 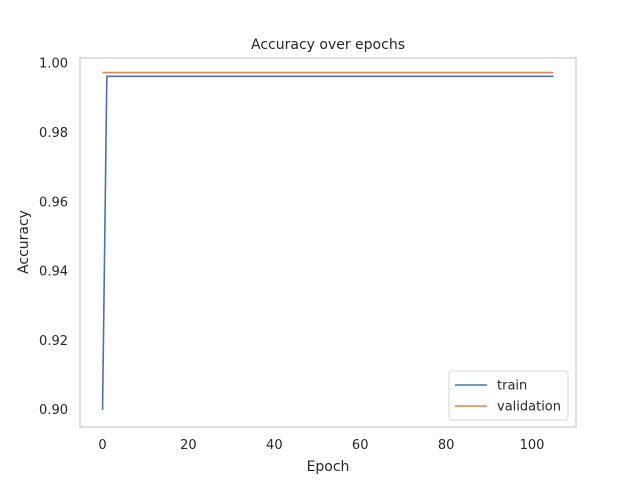 What do you see at coordinates (53, 202) in the screenshot?
I see `y-tick-label: 0.96` at bounding box center [53, 202].